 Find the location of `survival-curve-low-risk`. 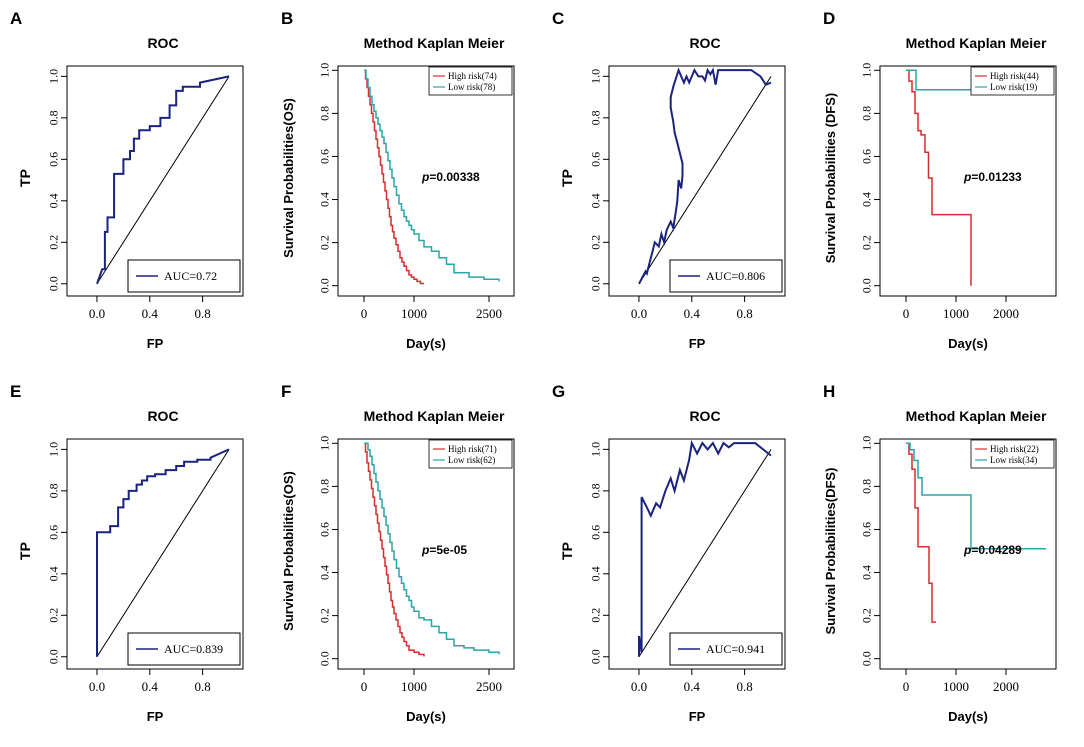

survival-curve-low-risk is located at coordinates (432, 548).